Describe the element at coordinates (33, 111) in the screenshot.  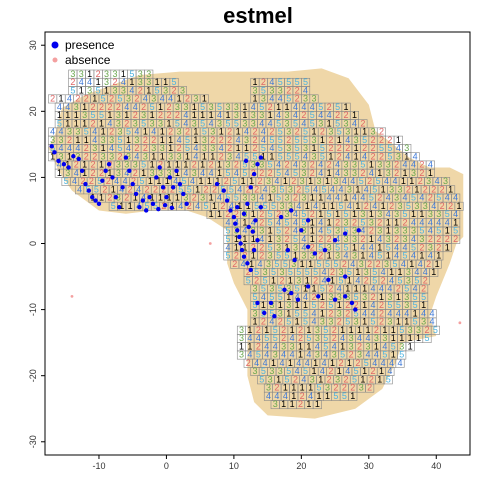
I see `y-tick-label: 20` at that location.